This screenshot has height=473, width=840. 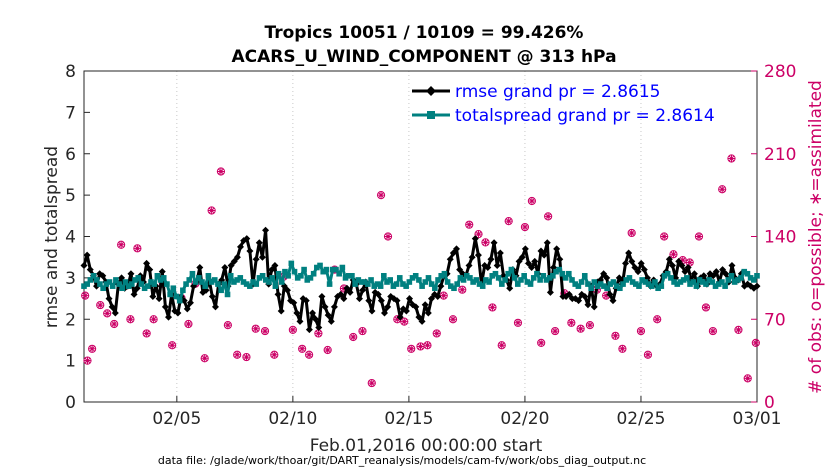 I want to click on y-tick-label: 8, so click(x=70, y=72).